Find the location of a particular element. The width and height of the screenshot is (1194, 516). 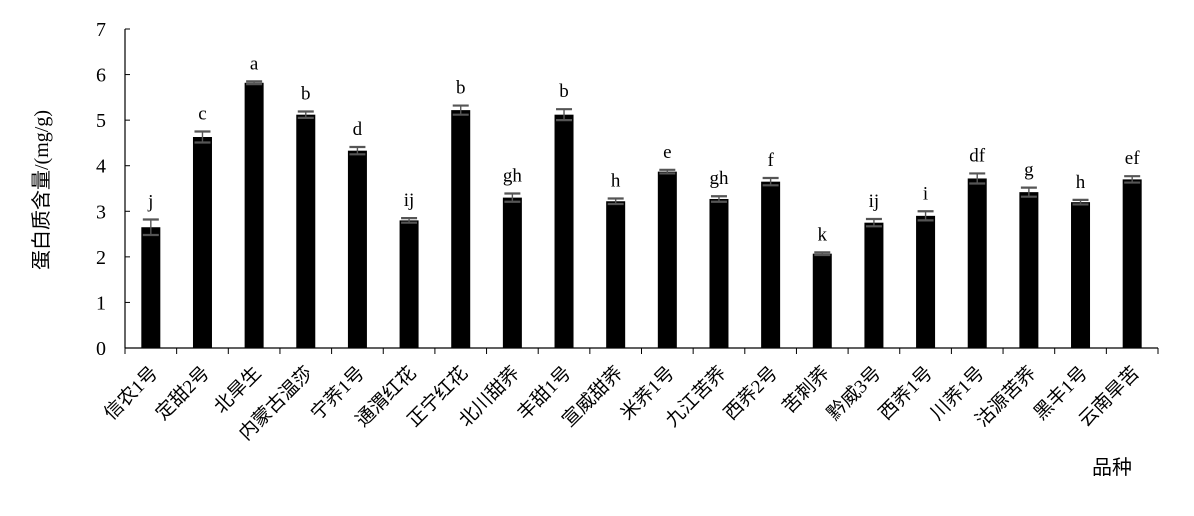

significance-label: d is located at coordinates (358, 129).